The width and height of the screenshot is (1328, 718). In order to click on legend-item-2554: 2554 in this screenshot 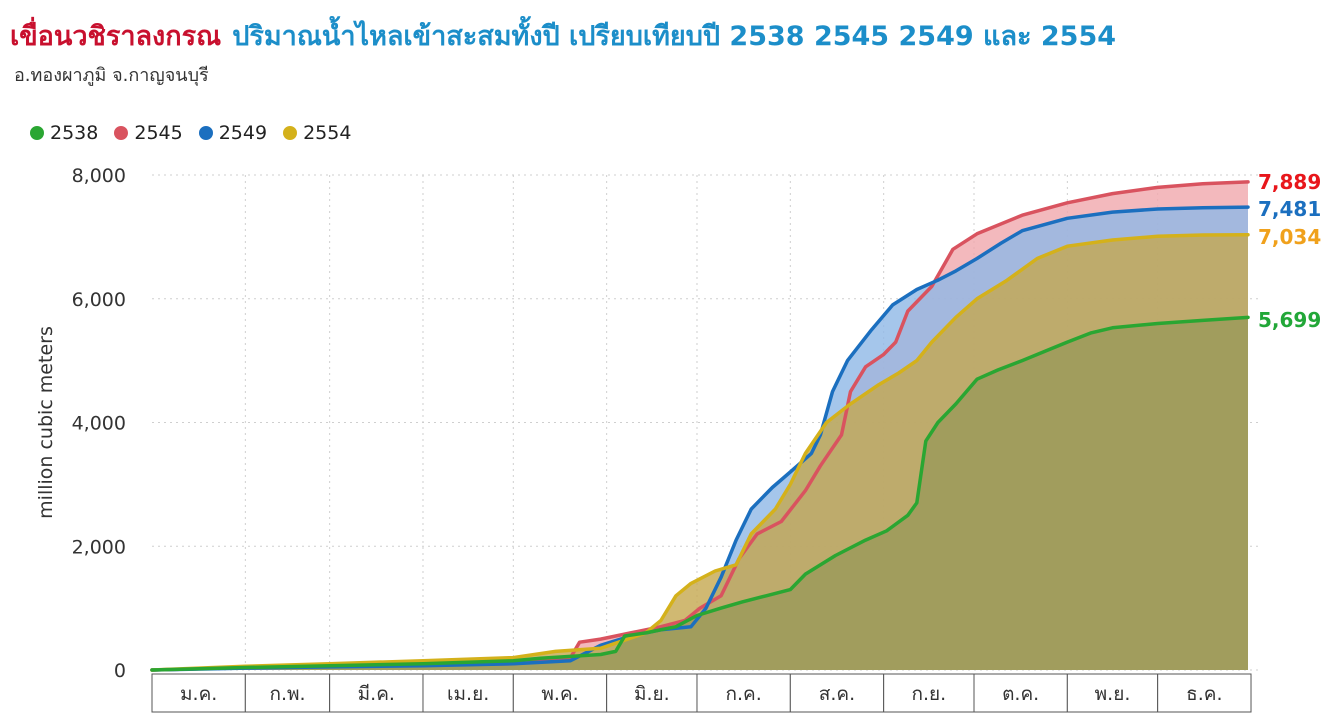, I will do `click(317, 133)`.